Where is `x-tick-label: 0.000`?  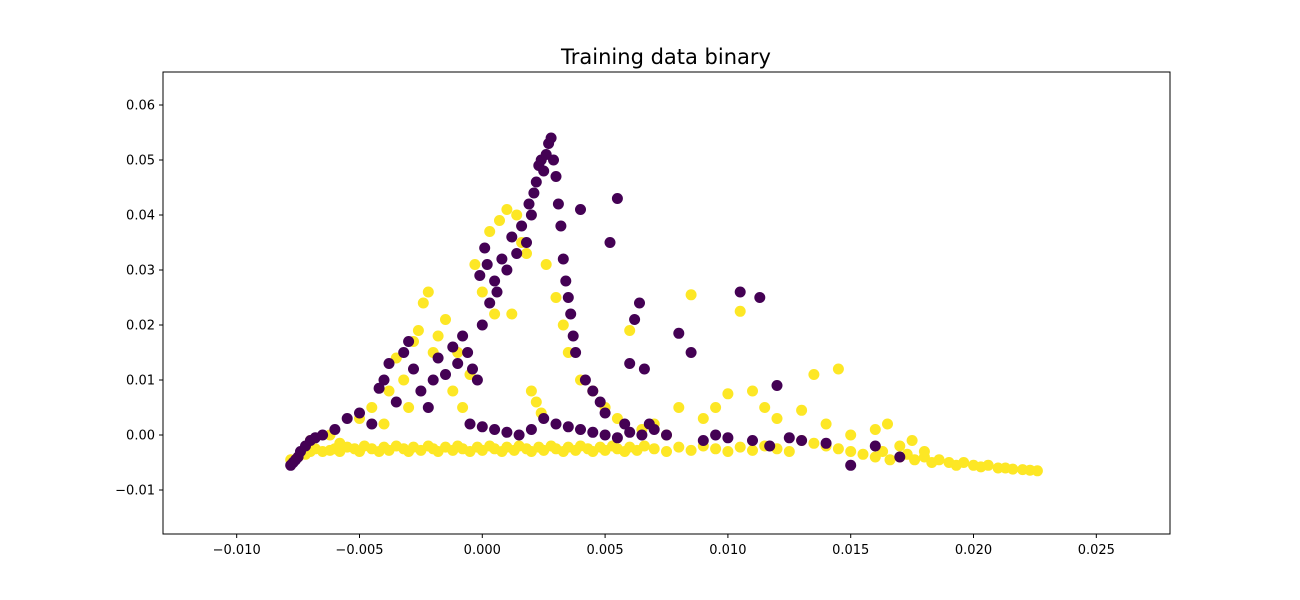
x-tick-label: 0.000 is located at coordinates (482, 550).